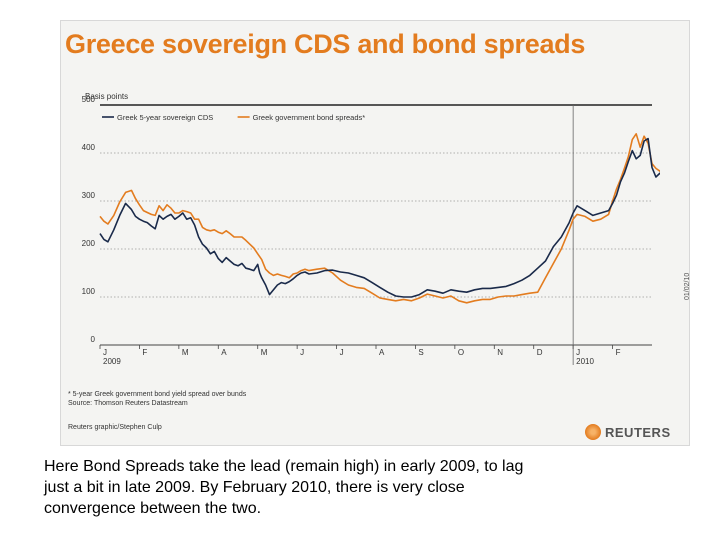 This screenshot has height=546, width=728. I want to click on y-tick-labels: 0 100 200 300 400 500, so click(89, 219).